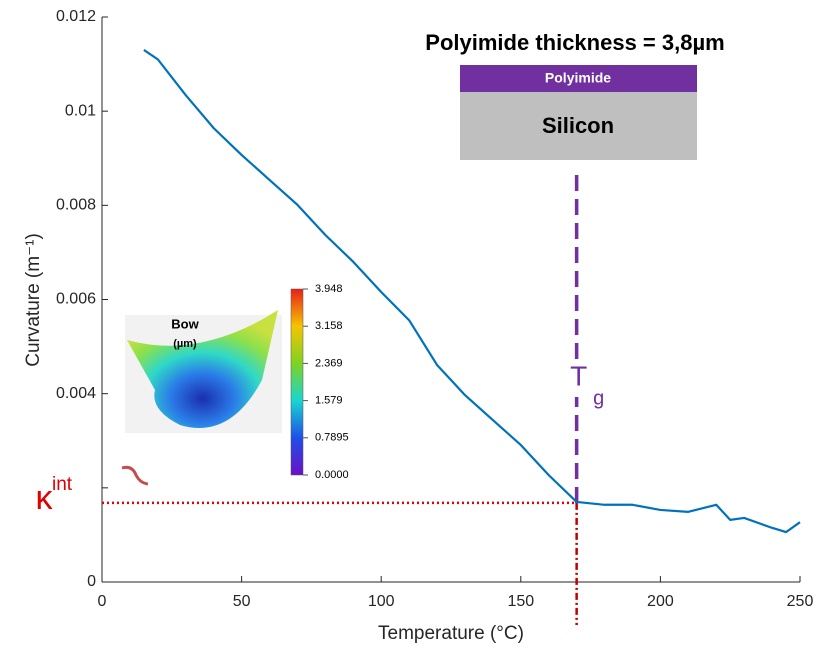  I want to click on colorbar-label: 3.948, so click(329, 289).